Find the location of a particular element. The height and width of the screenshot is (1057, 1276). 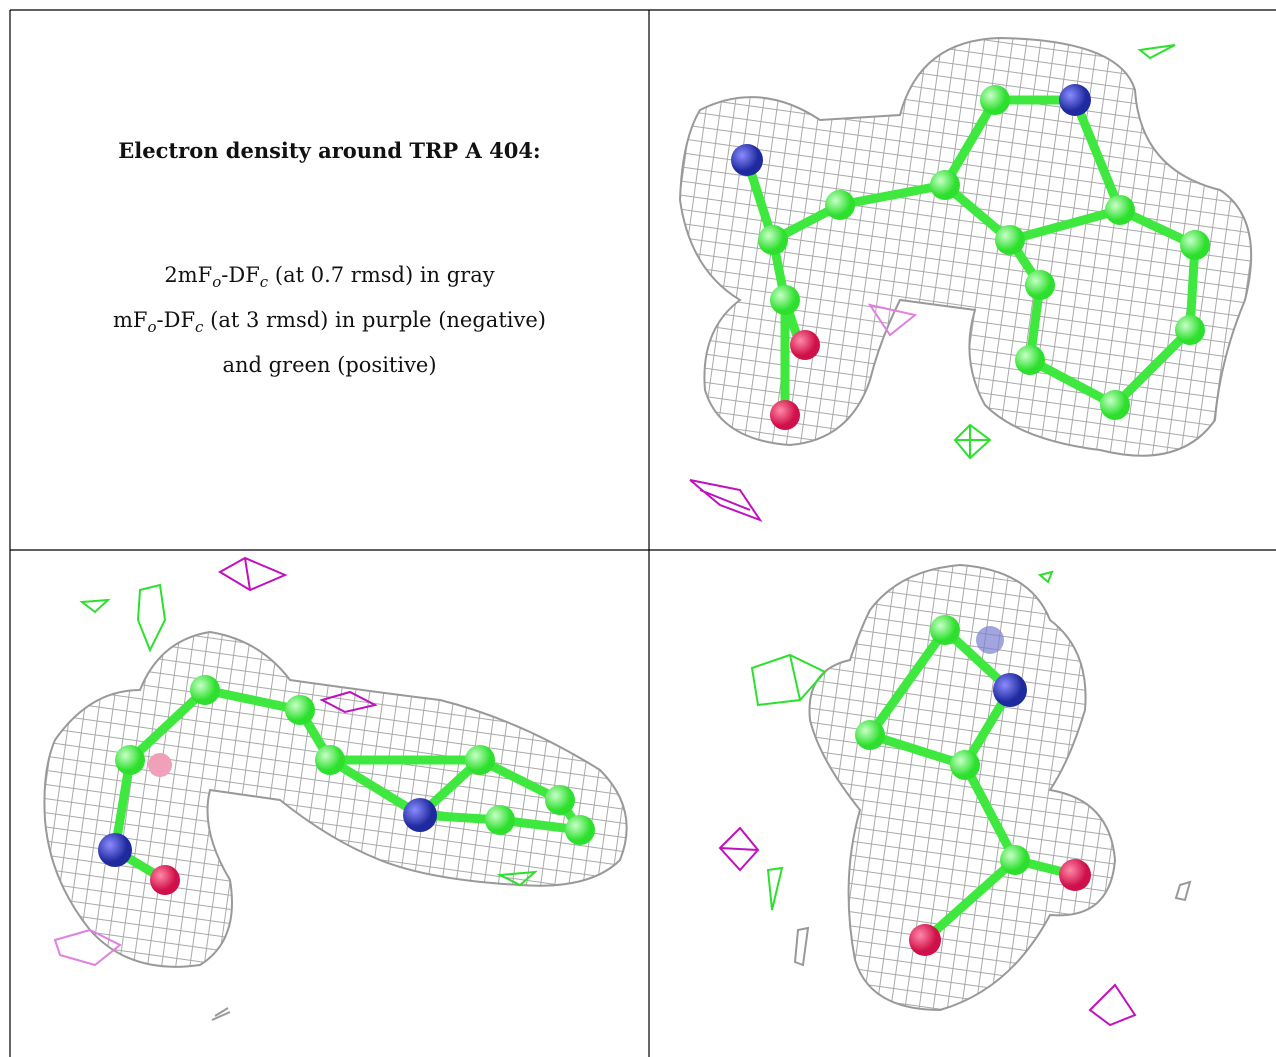

caption-title: Electron density around TRP A 404: is located at coordinates (329, 150).